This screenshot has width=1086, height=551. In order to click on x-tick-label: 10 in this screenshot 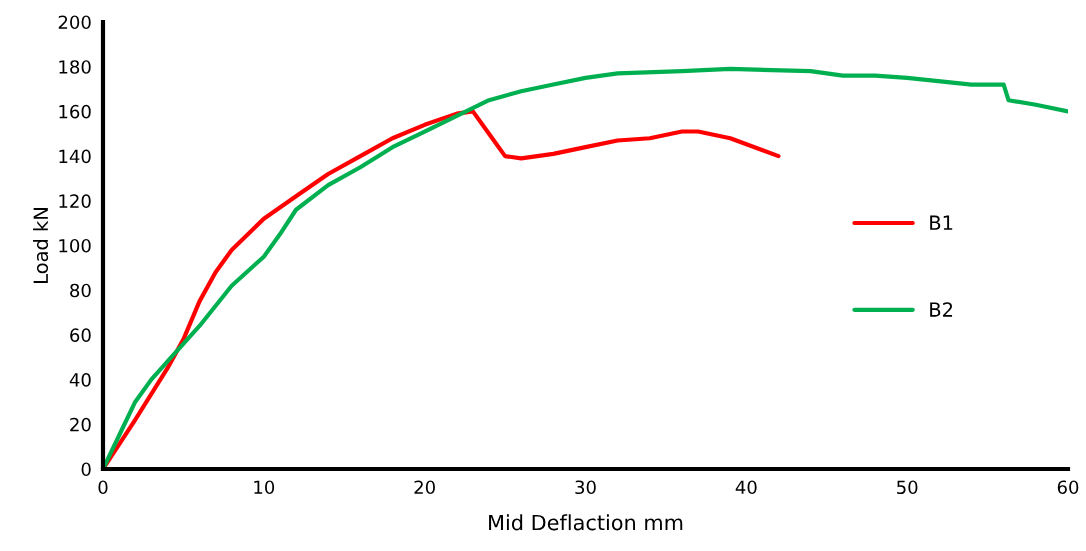, I will do `click(264, 487)`.